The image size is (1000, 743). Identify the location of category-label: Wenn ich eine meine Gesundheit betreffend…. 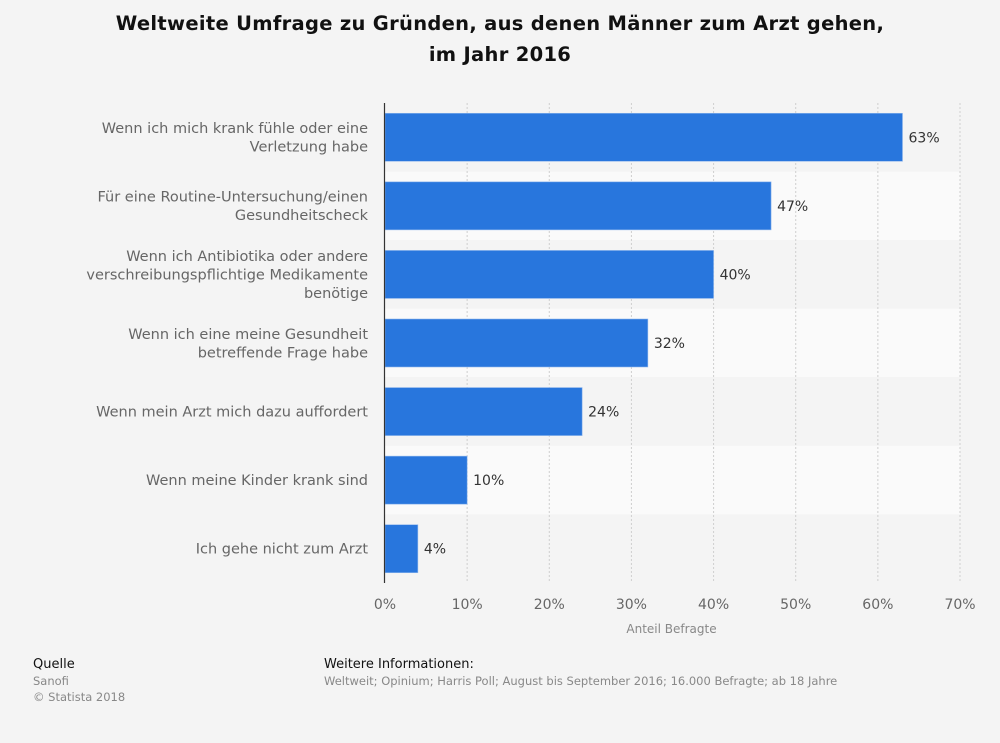
(248, 344).